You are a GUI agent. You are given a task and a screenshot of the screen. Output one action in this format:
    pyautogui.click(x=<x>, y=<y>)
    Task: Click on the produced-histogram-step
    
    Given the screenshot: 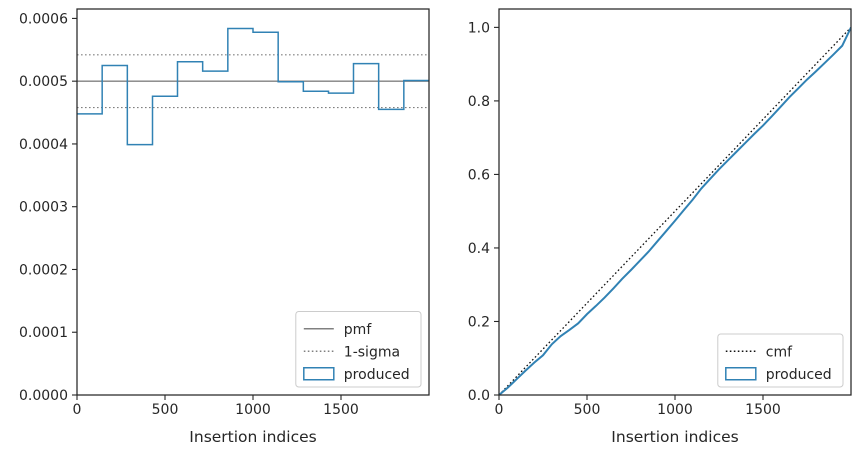 What is the action you would take?
    pyautogui.click(x=253, y=86)
    